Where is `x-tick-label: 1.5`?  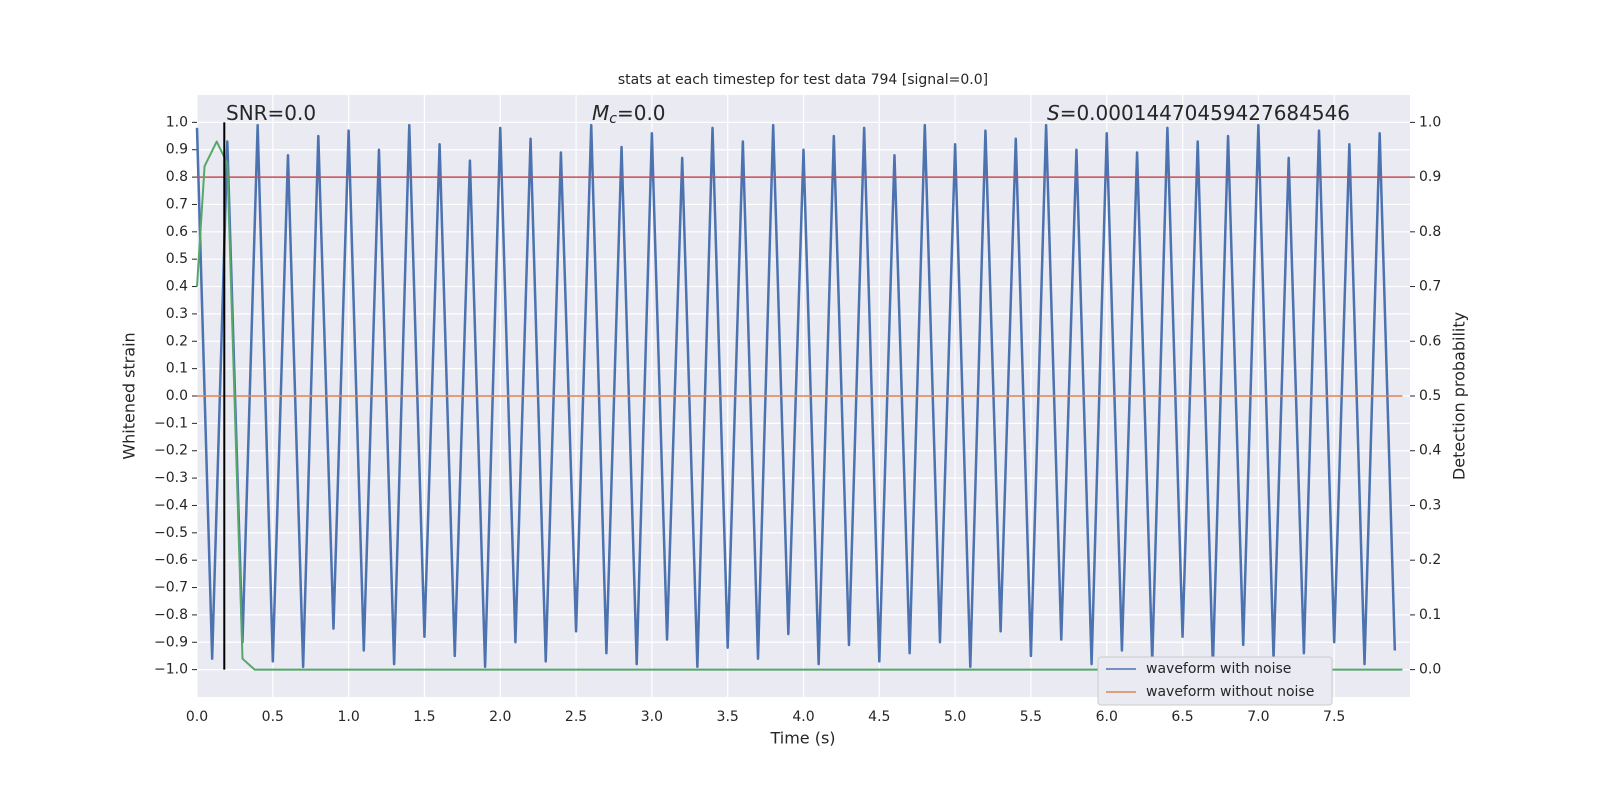
x-tick-label: 1.5 is located at coordinates (424, 717).